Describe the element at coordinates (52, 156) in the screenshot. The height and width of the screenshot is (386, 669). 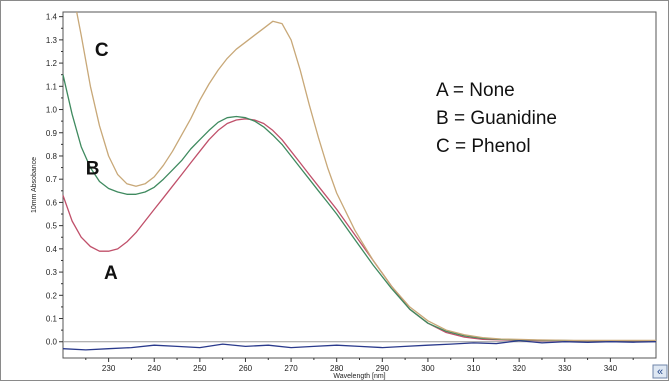
I see `y-tick-label: 0.8` at that location.